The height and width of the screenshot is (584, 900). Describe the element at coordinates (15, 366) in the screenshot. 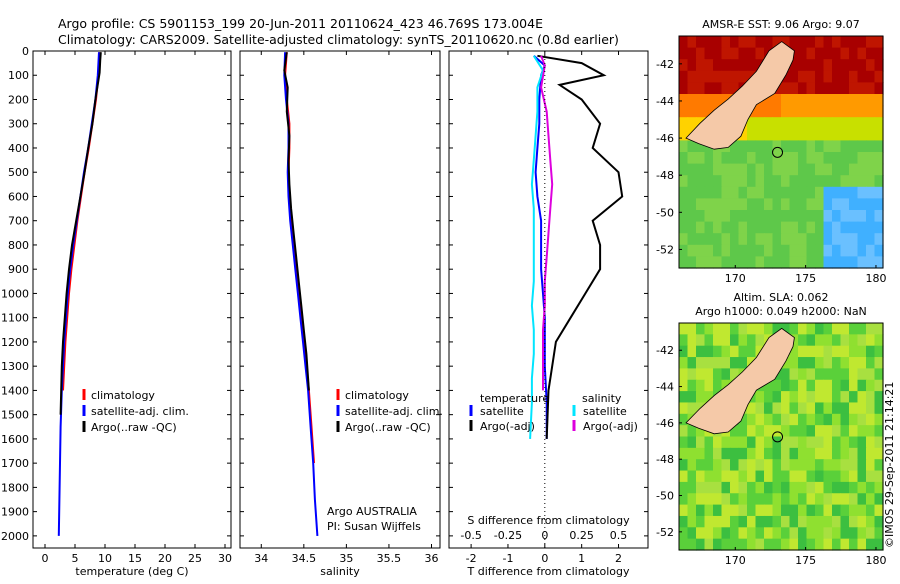

I see `depth-tick-label: 1300` at that location.